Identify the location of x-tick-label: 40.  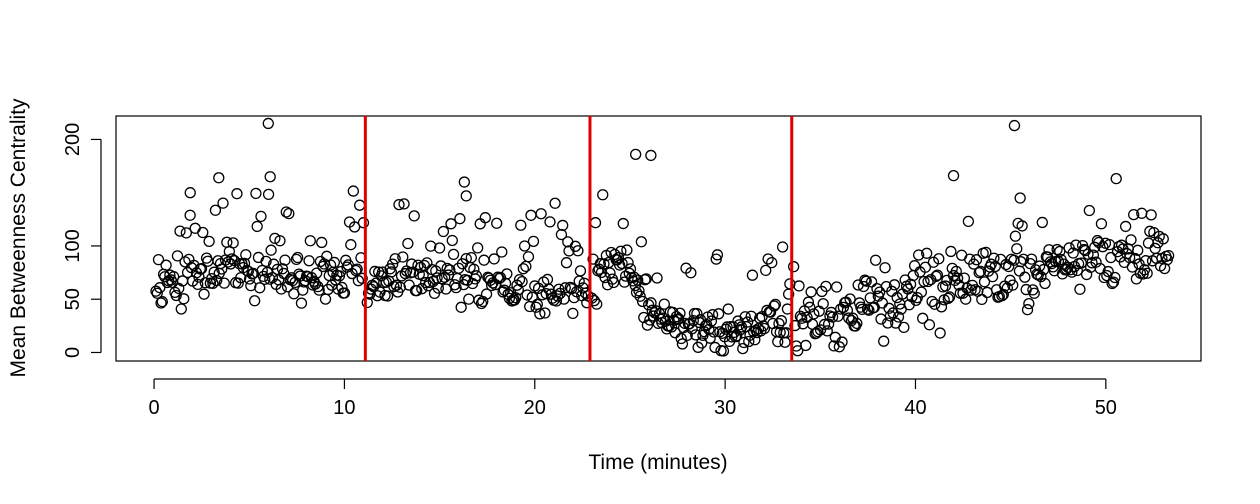
(915, 408).